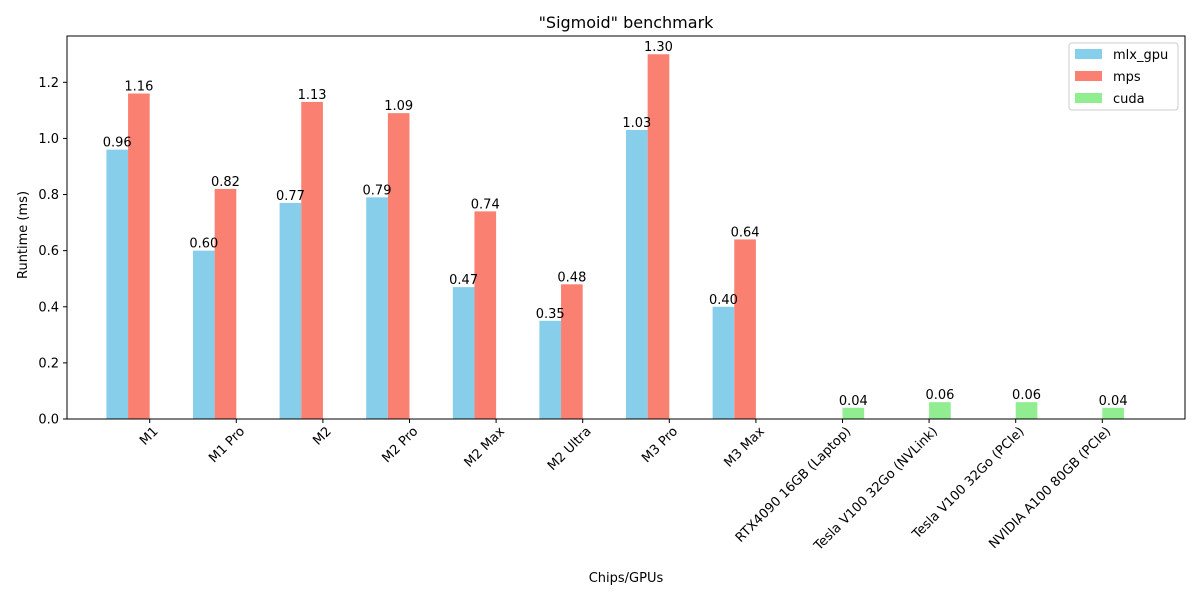  I want to click on x-tick-label-m3-pro: M3 Pro, so click(660, 445).